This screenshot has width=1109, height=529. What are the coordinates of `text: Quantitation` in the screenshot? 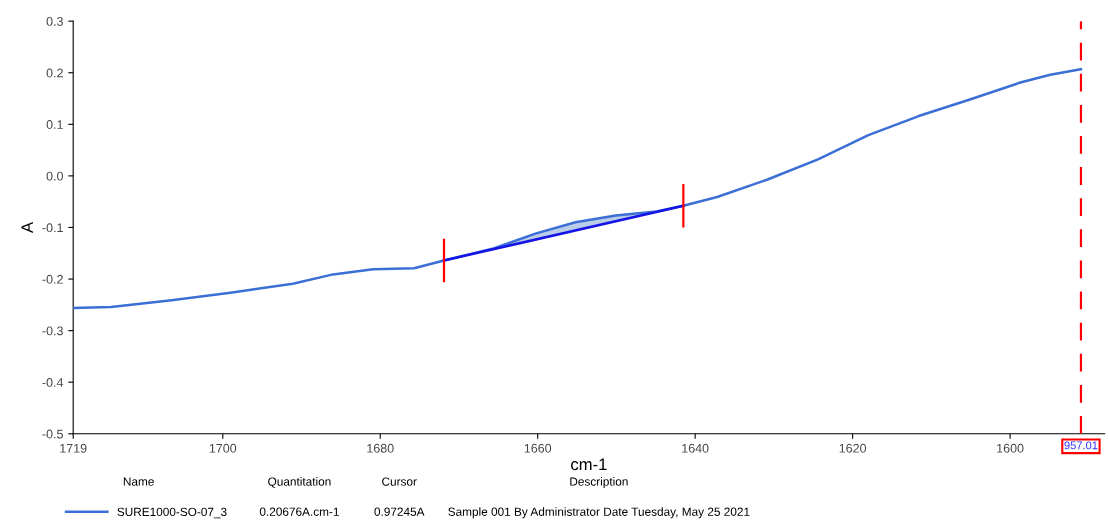 It's located at (299, 482).